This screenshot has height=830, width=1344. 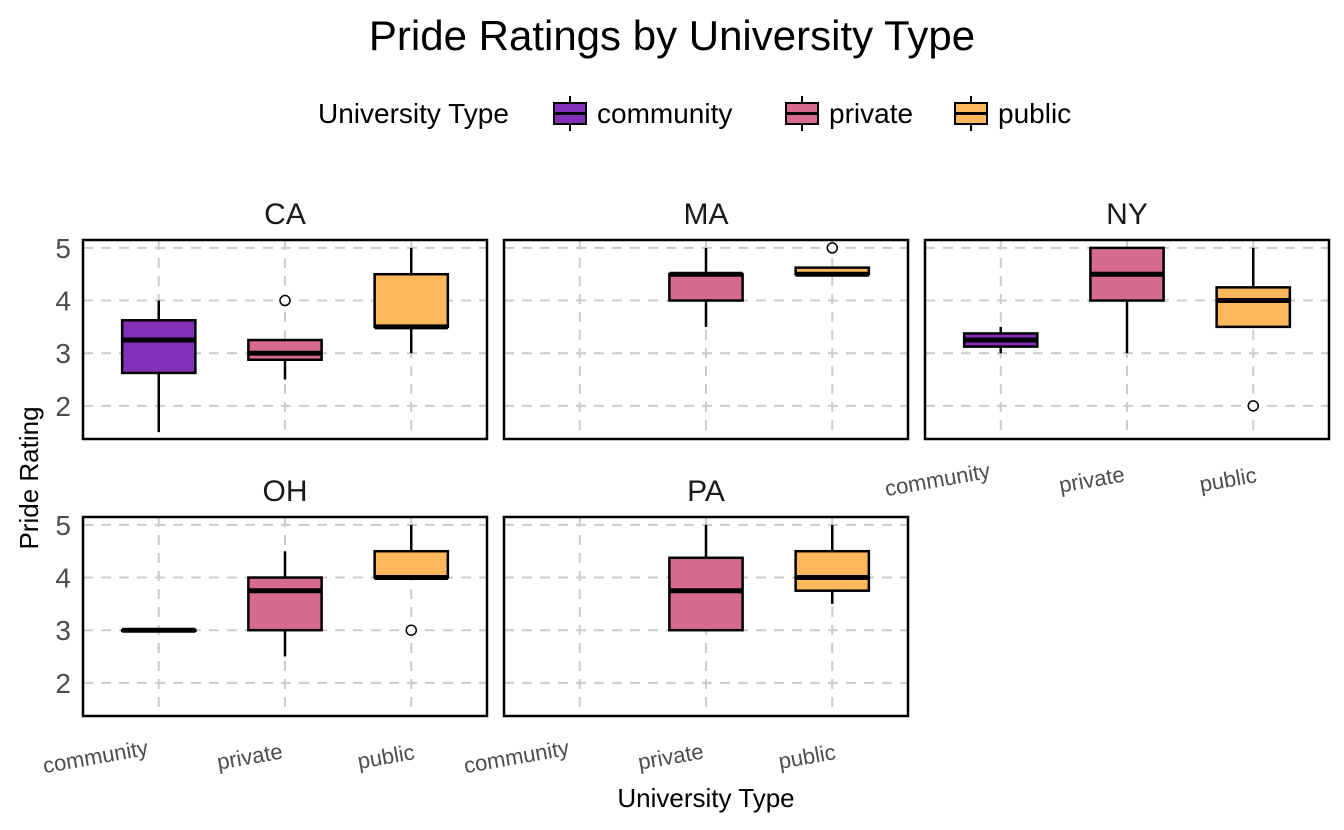 I want to click on legend-item: community, so click(x=642, y=113).